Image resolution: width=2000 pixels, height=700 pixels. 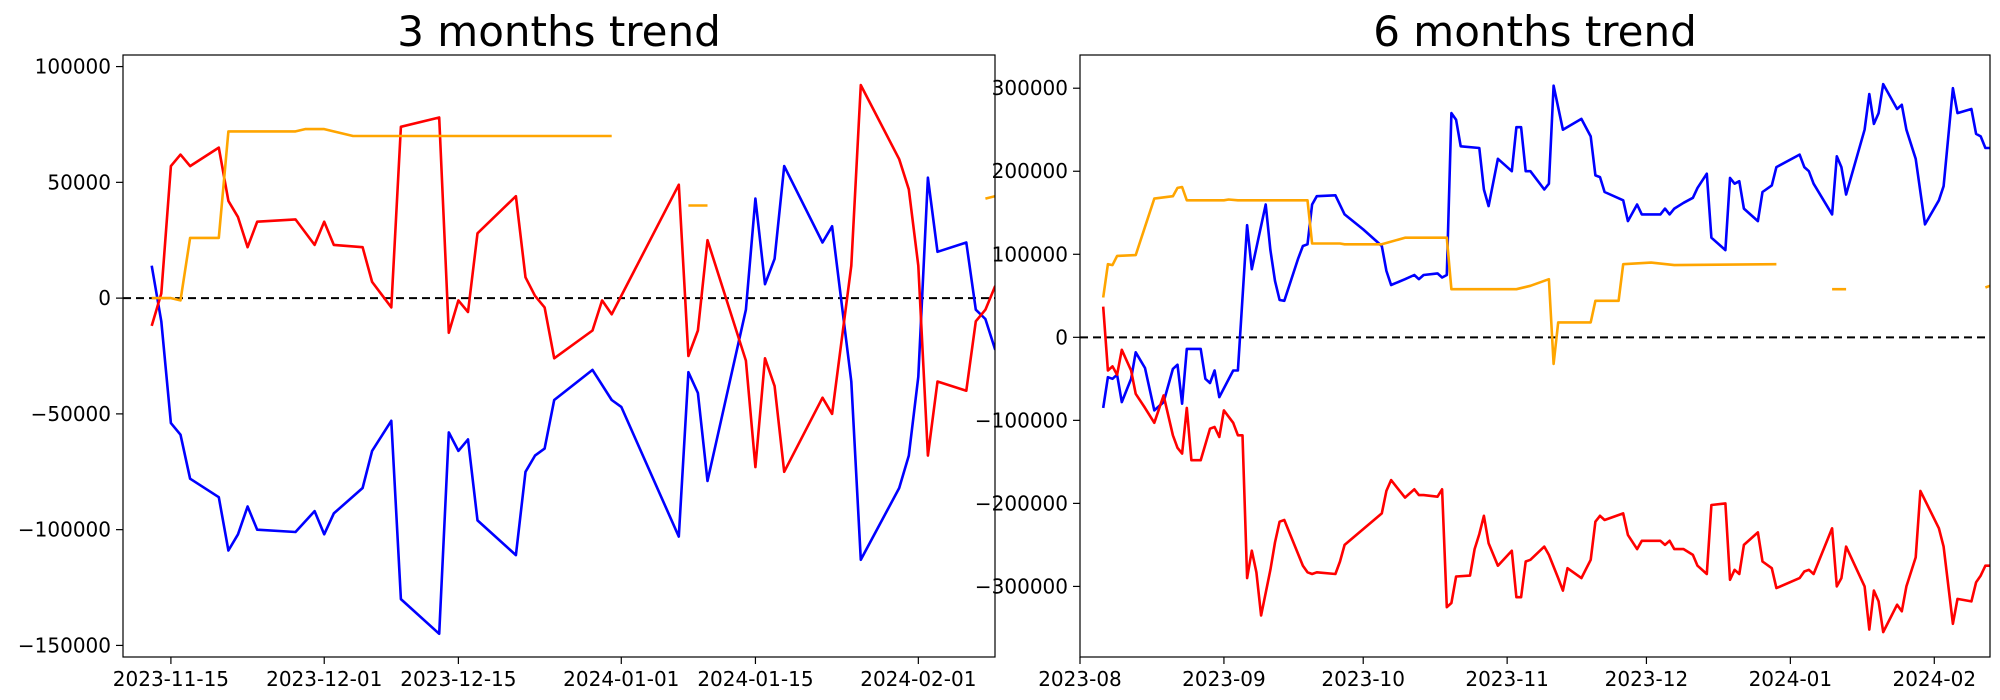 I want to click on x-tick-label: 2023-09, so click(x=1224, y=679).